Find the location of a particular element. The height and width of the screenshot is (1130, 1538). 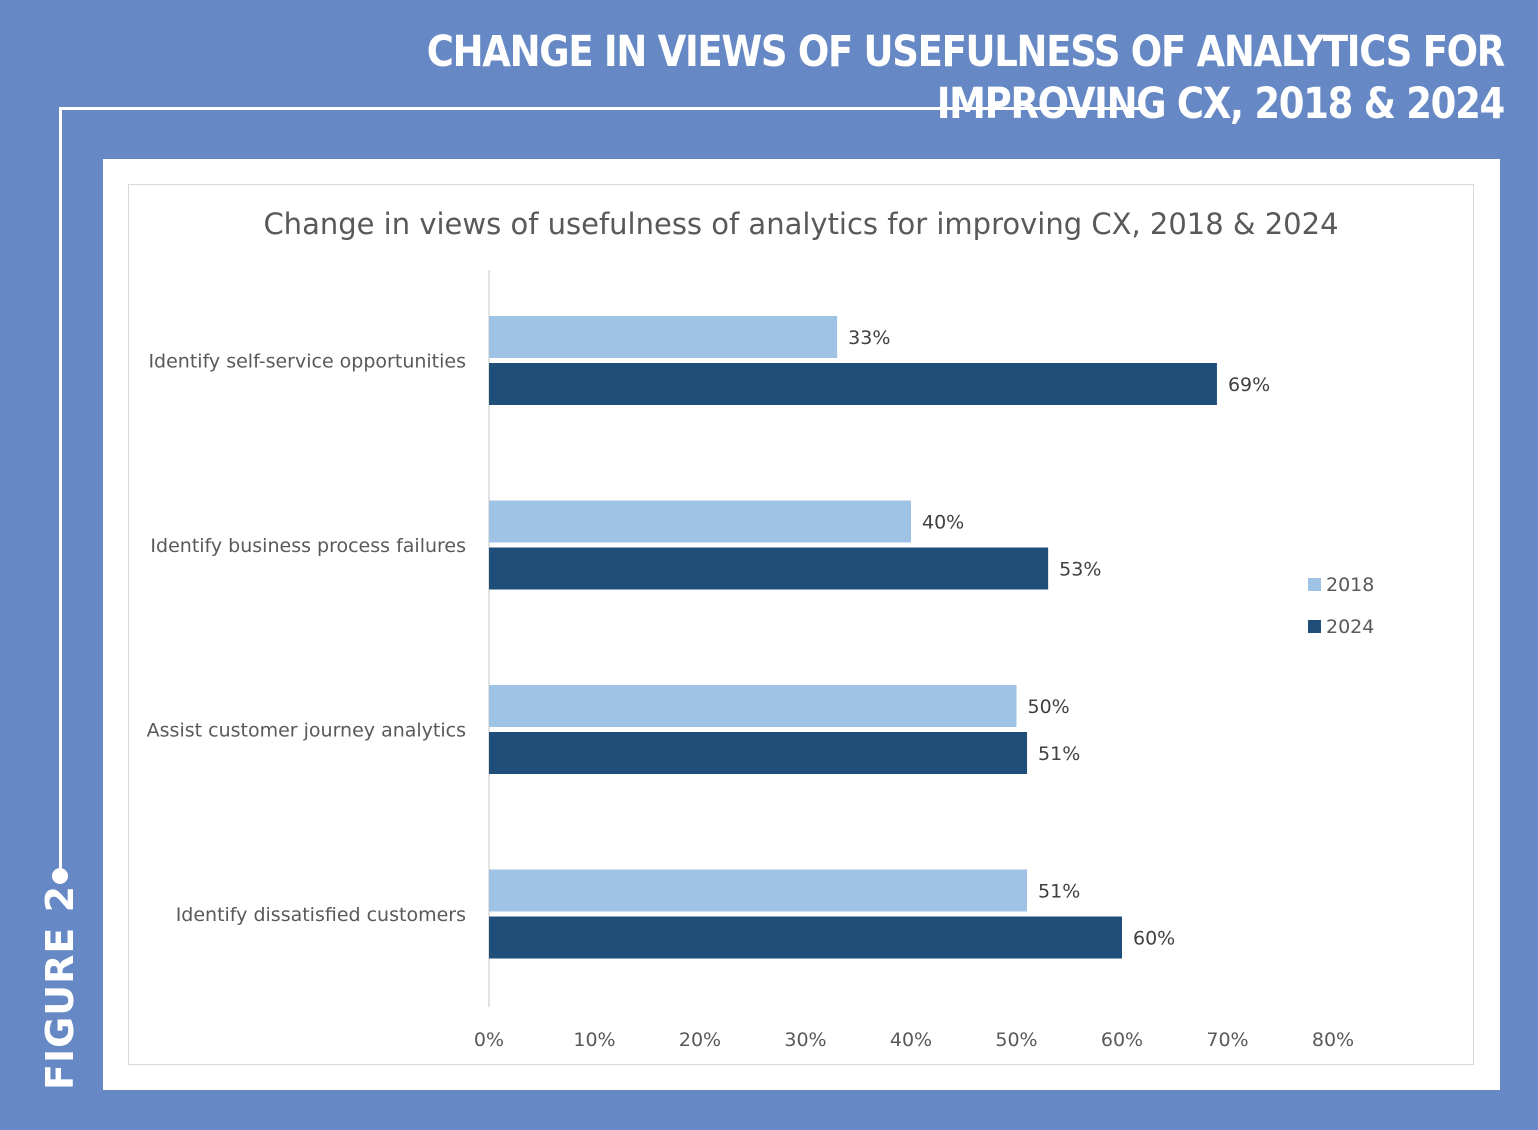

frame-line-horizontal is located at coordinates (599, 108).